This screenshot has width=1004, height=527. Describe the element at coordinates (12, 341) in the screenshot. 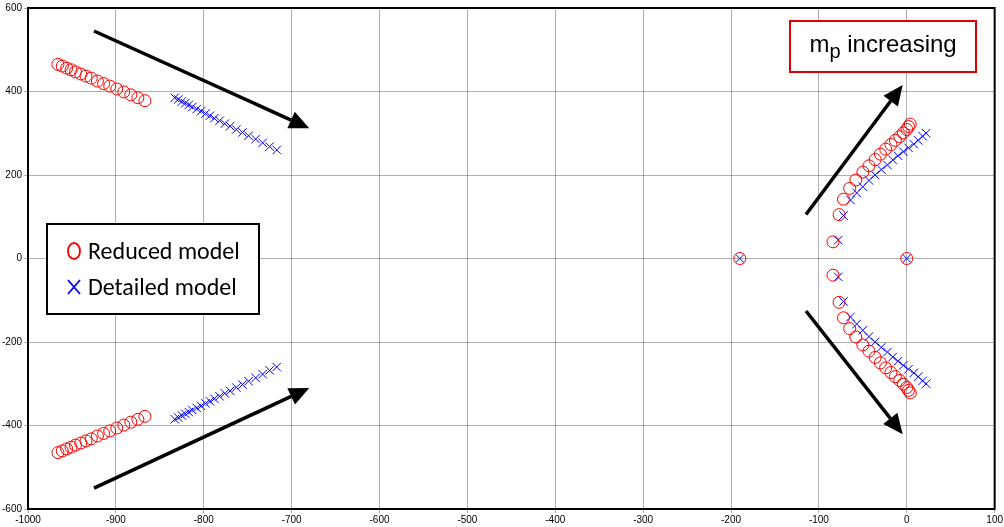

I see `y-tick-label: -200` at that location.